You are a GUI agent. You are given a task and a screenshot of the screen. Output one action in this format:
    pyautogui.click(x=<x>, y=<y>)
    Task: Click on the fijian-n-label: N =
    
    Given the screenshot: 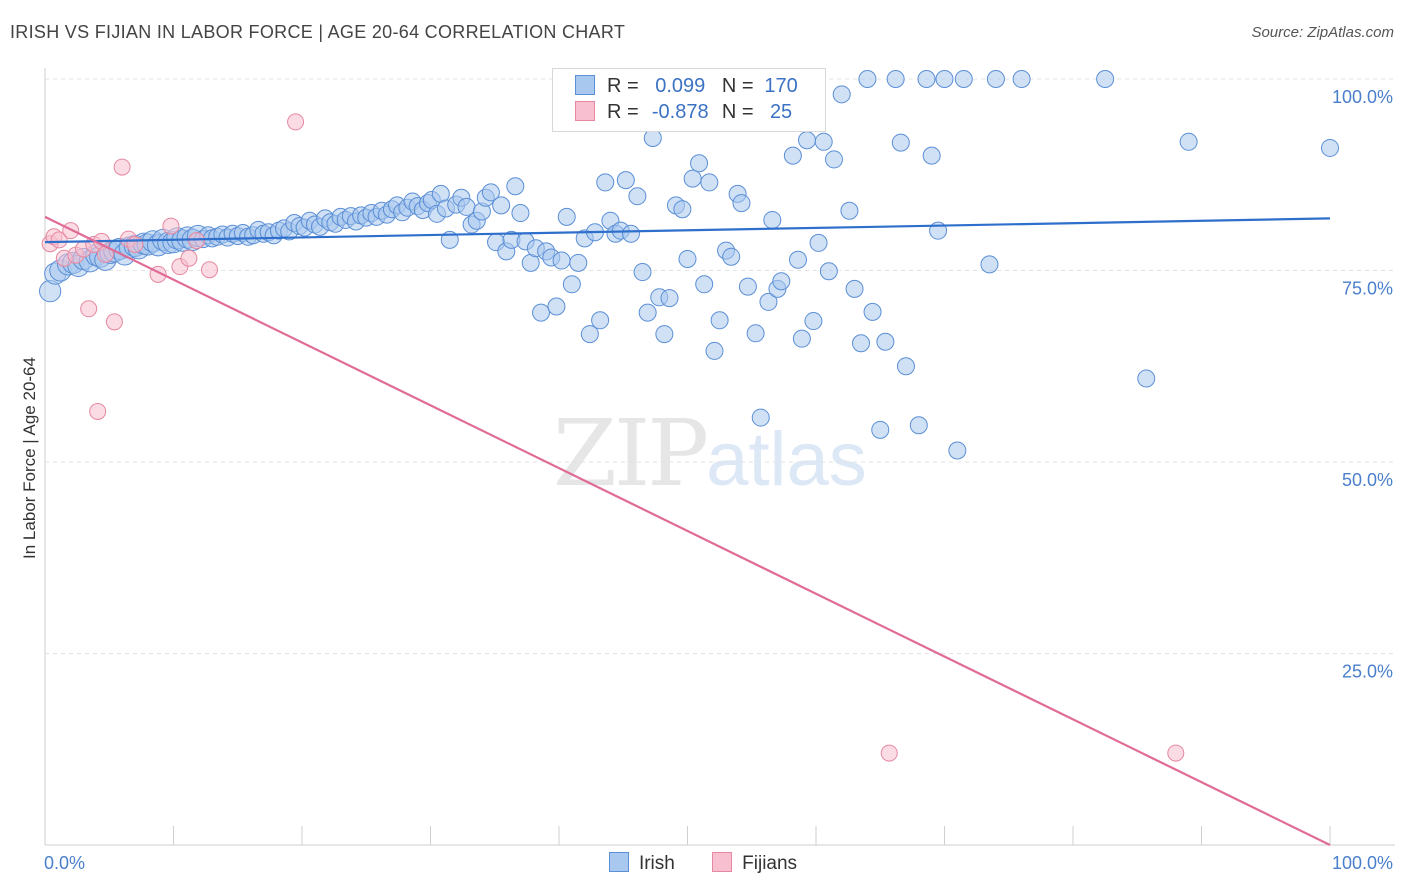 What is the action you would take?
    pyautogui.click(x=737, y=112)
    